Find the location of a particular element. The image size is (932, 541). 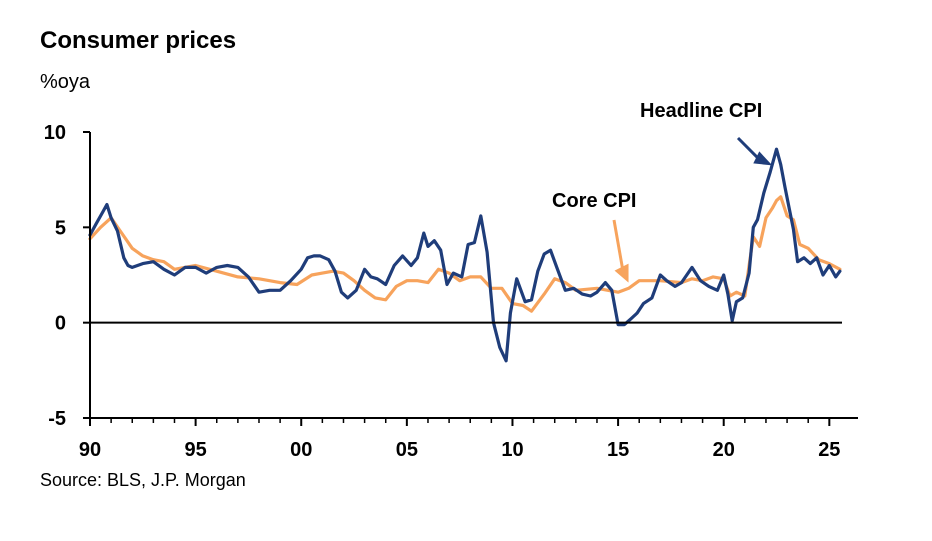

arrowhead-core-cpi is located at coordinates (621, 273).